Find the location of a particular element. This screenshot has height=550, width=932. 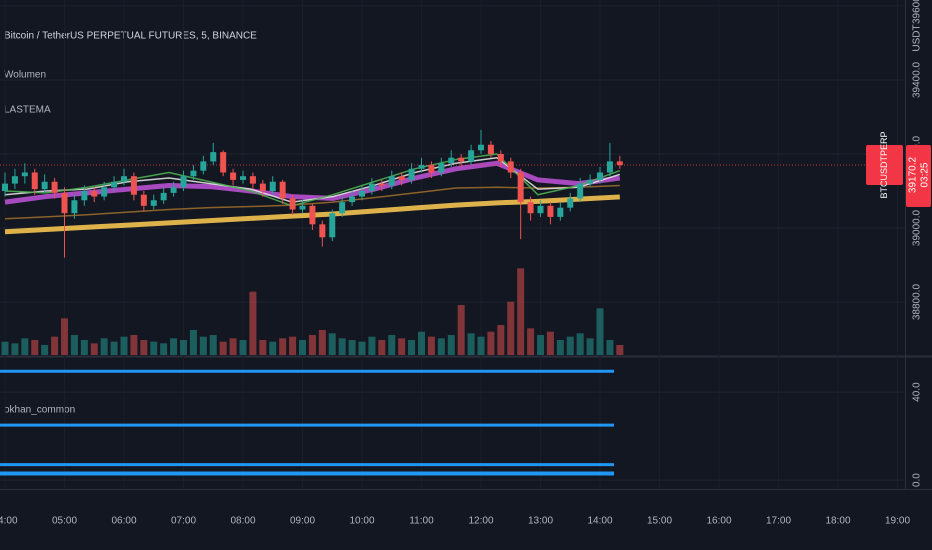

y-tick-label: 39600.0 is located at coordinates (917, 12).